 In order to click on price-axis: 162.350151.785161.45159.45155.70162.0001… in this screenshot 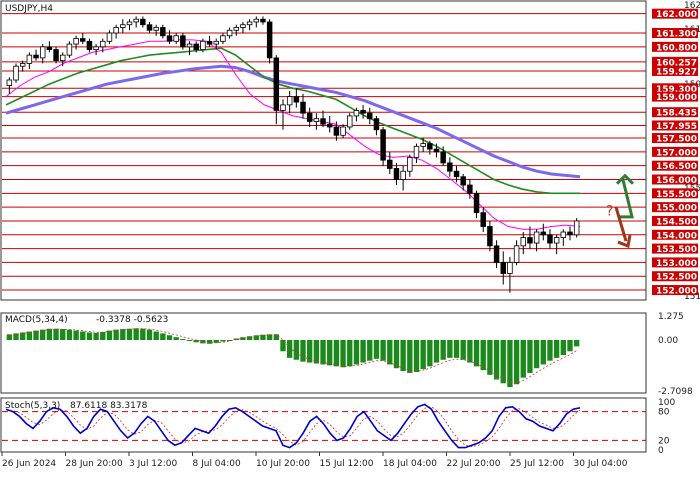, I will do `click(676, 151)`.